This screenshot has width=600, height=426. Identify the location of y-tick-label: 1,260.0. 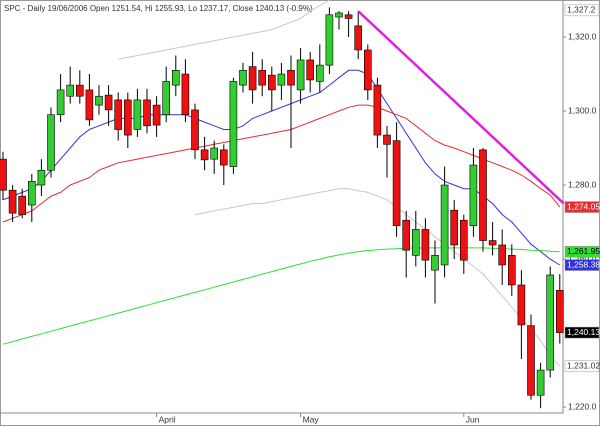
(582, 258).